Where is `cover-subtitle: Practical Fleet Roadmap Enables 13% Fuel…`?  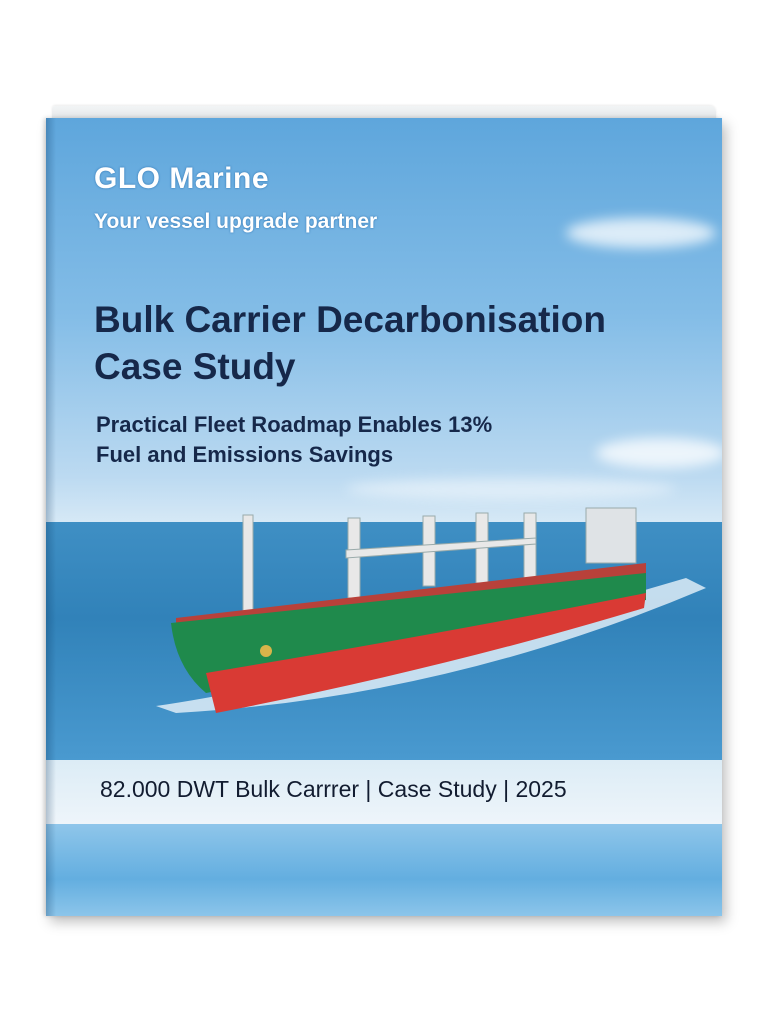
cover-subtitle: Practical Fleet Roadmap Enables 13% Fuel… is located at coordinates (294, 440).